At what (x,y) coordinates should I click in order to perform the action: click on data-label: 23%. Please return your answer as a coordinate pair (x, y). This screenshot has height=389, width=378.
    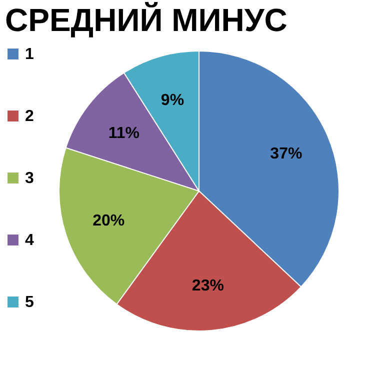
    Looking at the image, I should click on (208, 286).